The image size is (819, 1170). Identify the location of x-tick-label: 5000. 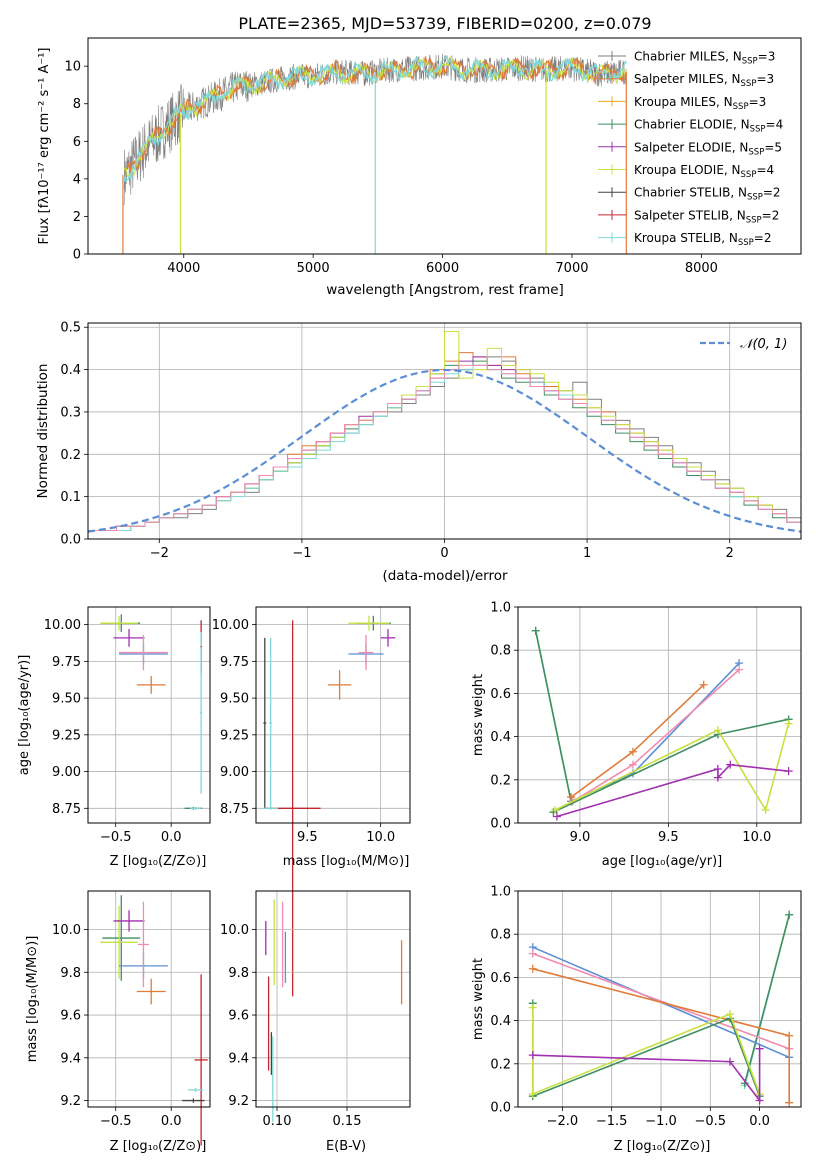
(313, 268).